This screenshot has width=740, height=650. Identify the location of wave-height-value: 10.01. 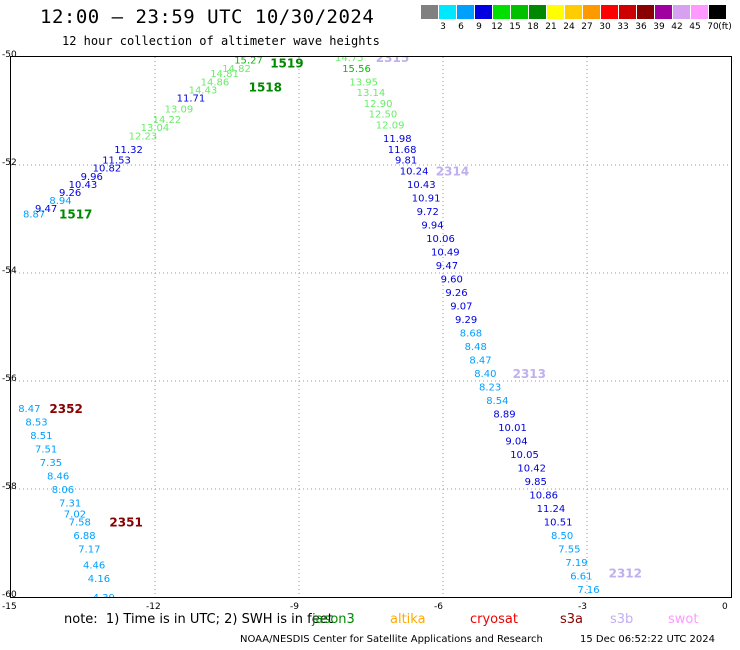
(512, 428).